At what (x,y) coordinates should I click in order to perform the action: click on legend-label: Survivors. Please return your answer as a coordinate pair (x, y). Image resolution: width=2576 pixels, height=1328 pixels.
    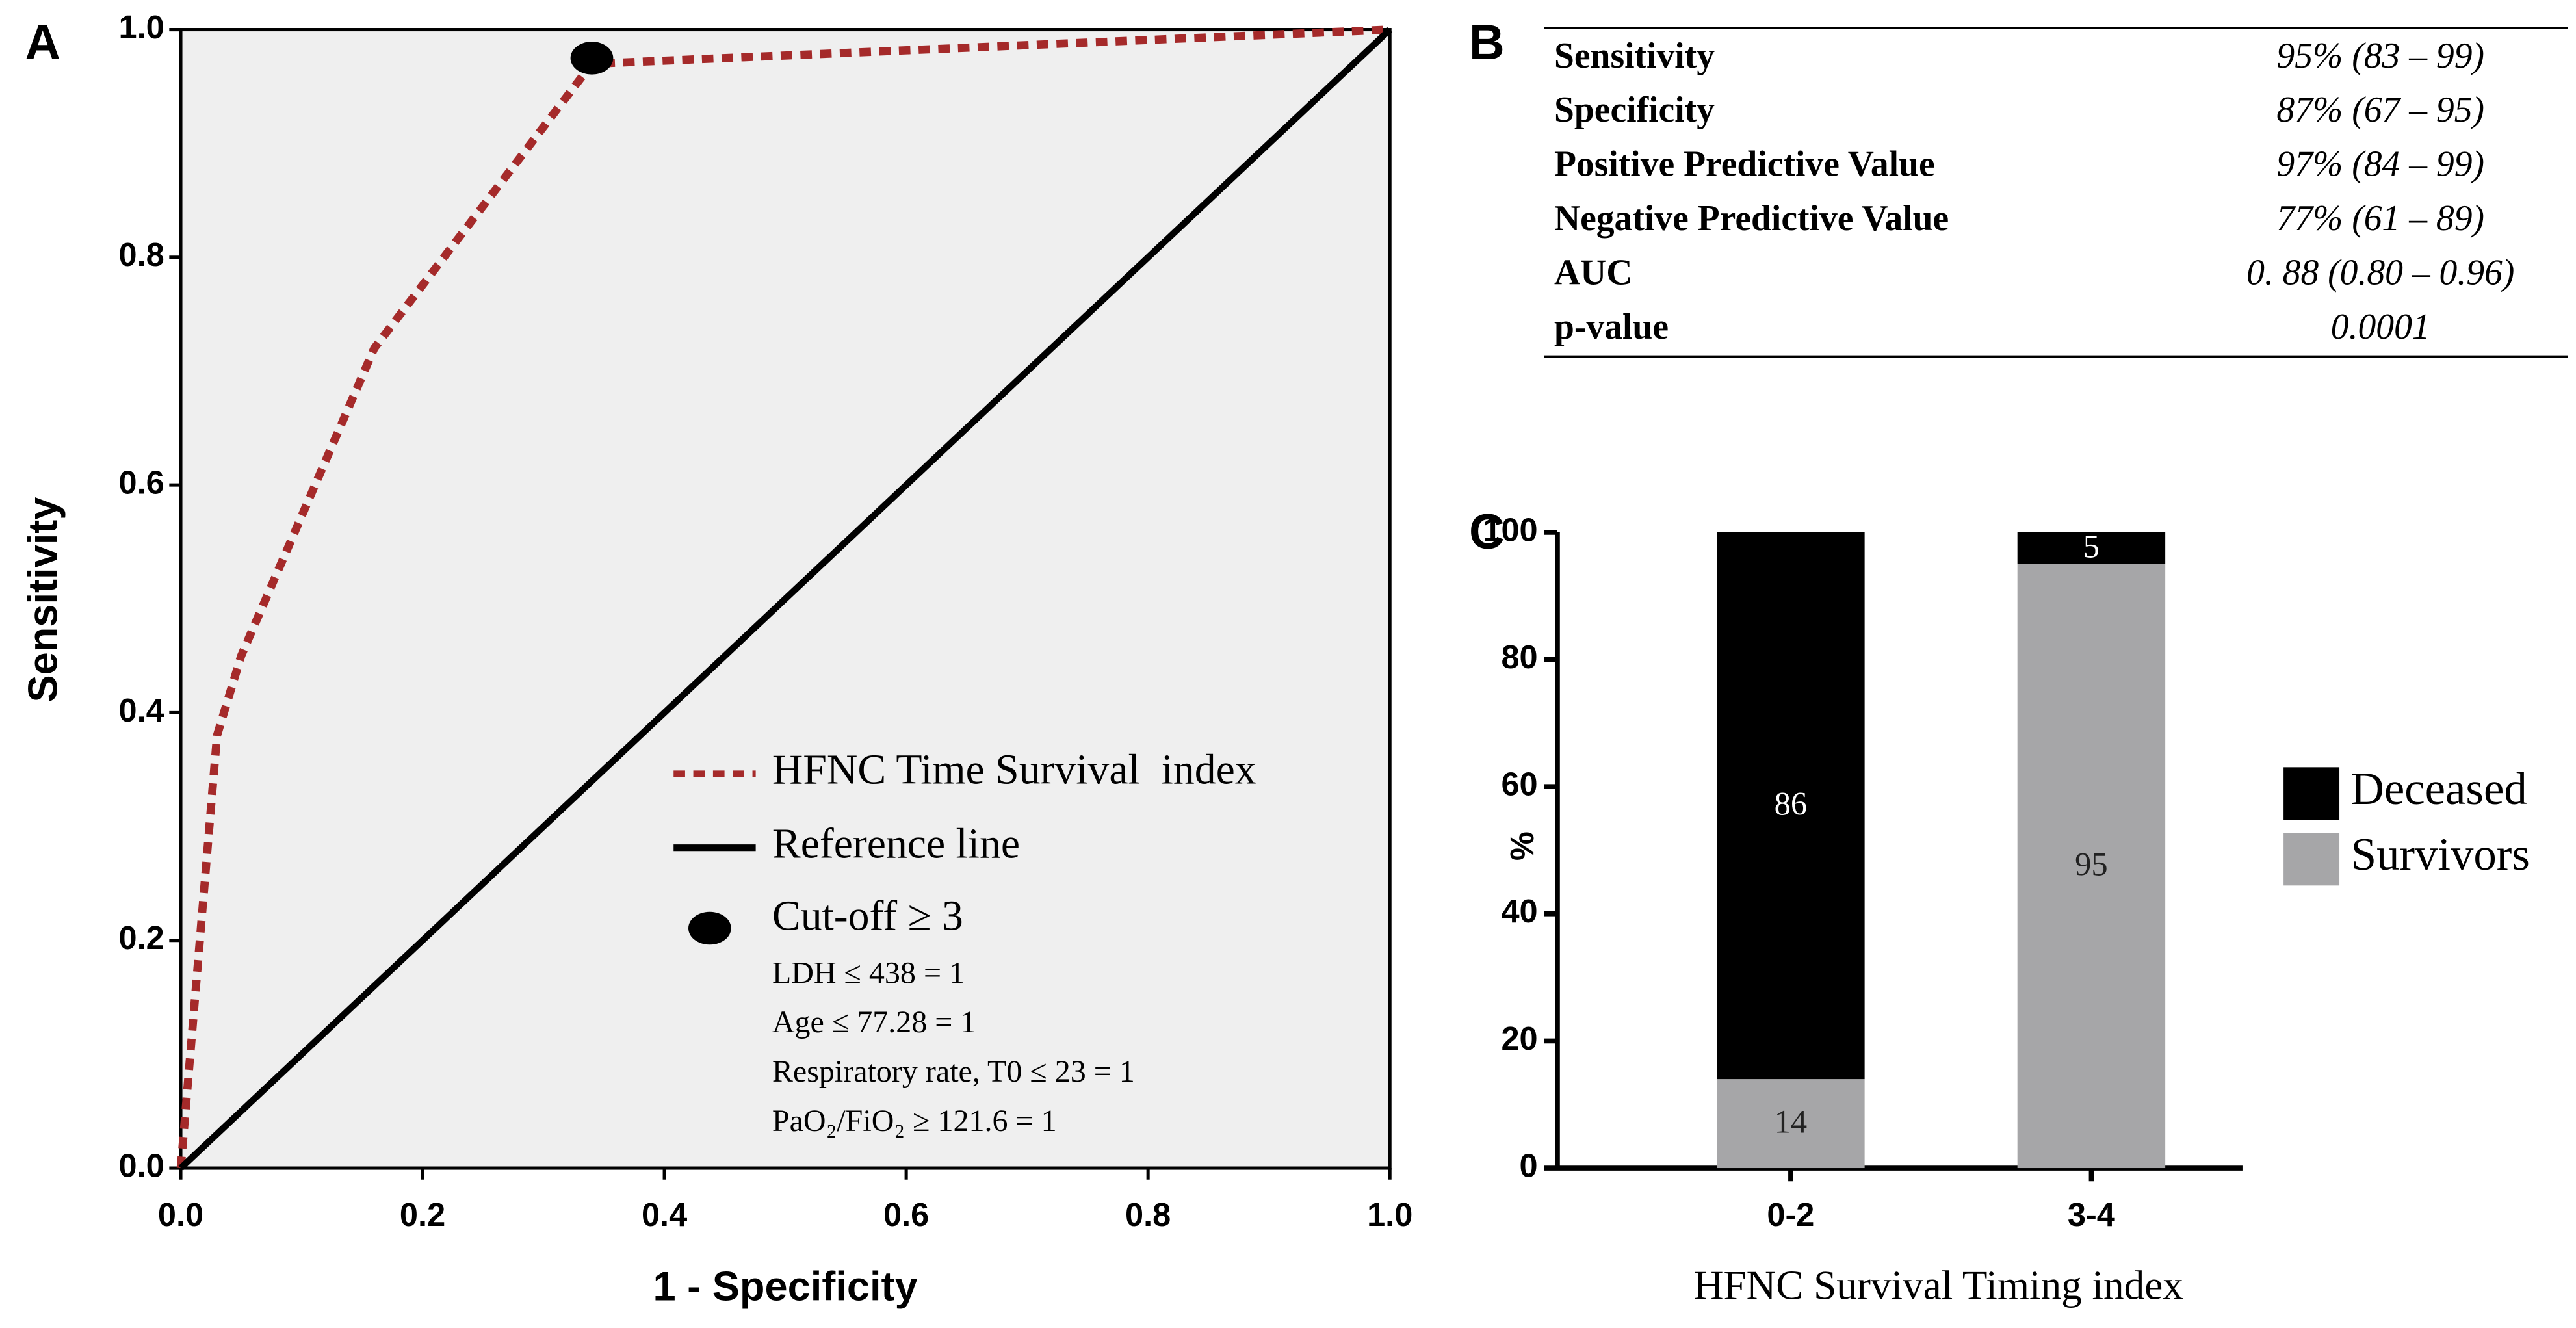
    Looking at the image, I should click on (2440, 854).